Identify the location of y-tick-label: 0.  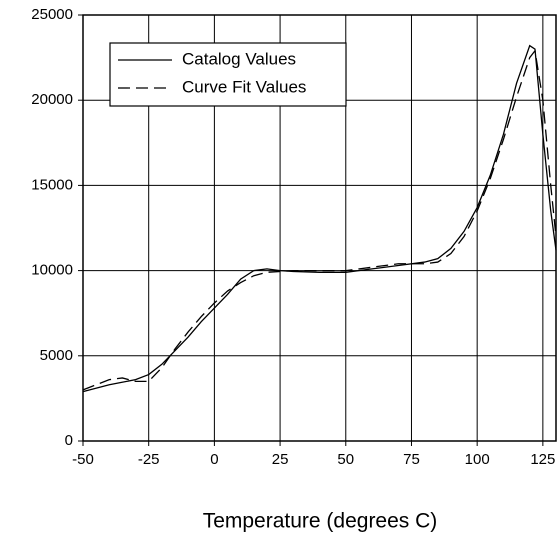
(69, 440).